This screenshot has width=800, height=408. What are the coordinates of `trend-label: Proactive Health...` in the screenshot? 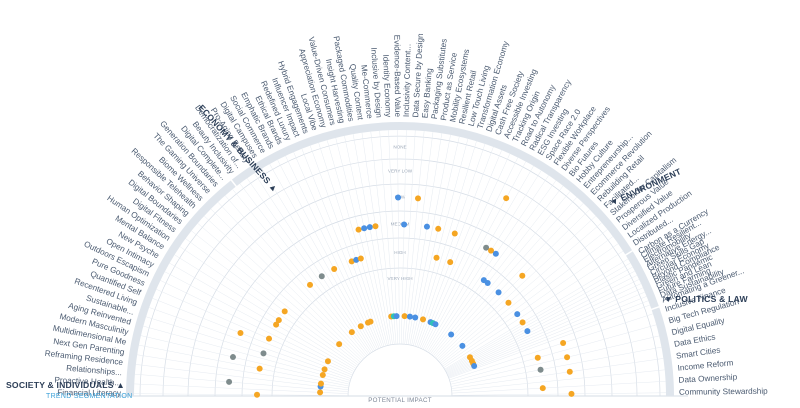 It's located at (87, 381).